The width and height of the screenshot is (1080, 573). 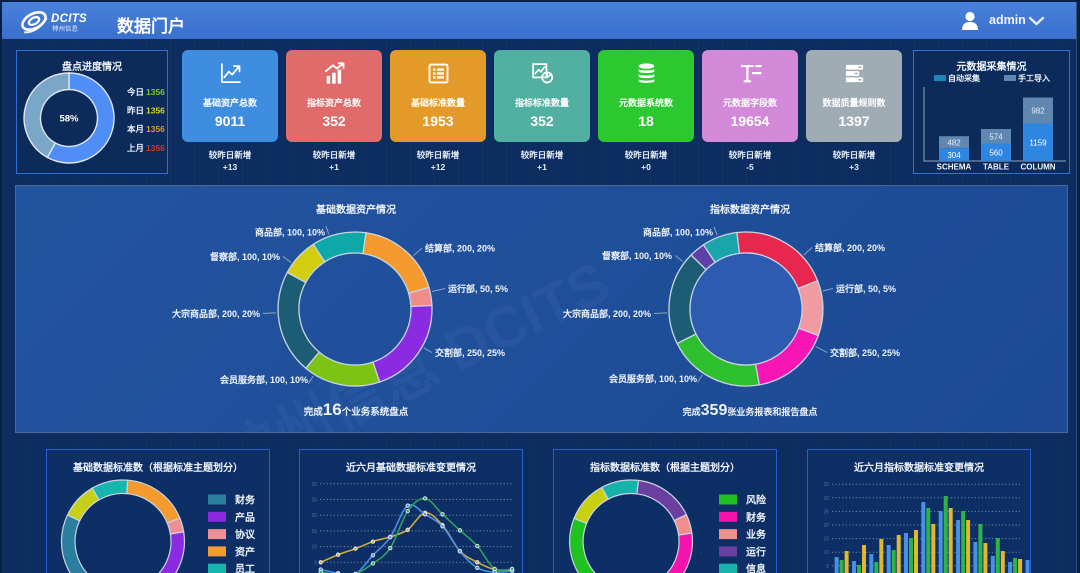 What do you see at coordinates (996, 153) in the screenshot?
I see `svg-text: 560` at bounding box center [996, 153].